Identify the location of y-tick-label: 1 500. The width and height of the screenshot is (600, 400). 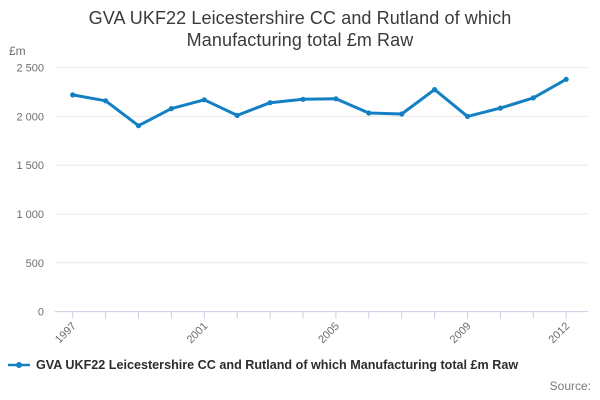
(30, 166).